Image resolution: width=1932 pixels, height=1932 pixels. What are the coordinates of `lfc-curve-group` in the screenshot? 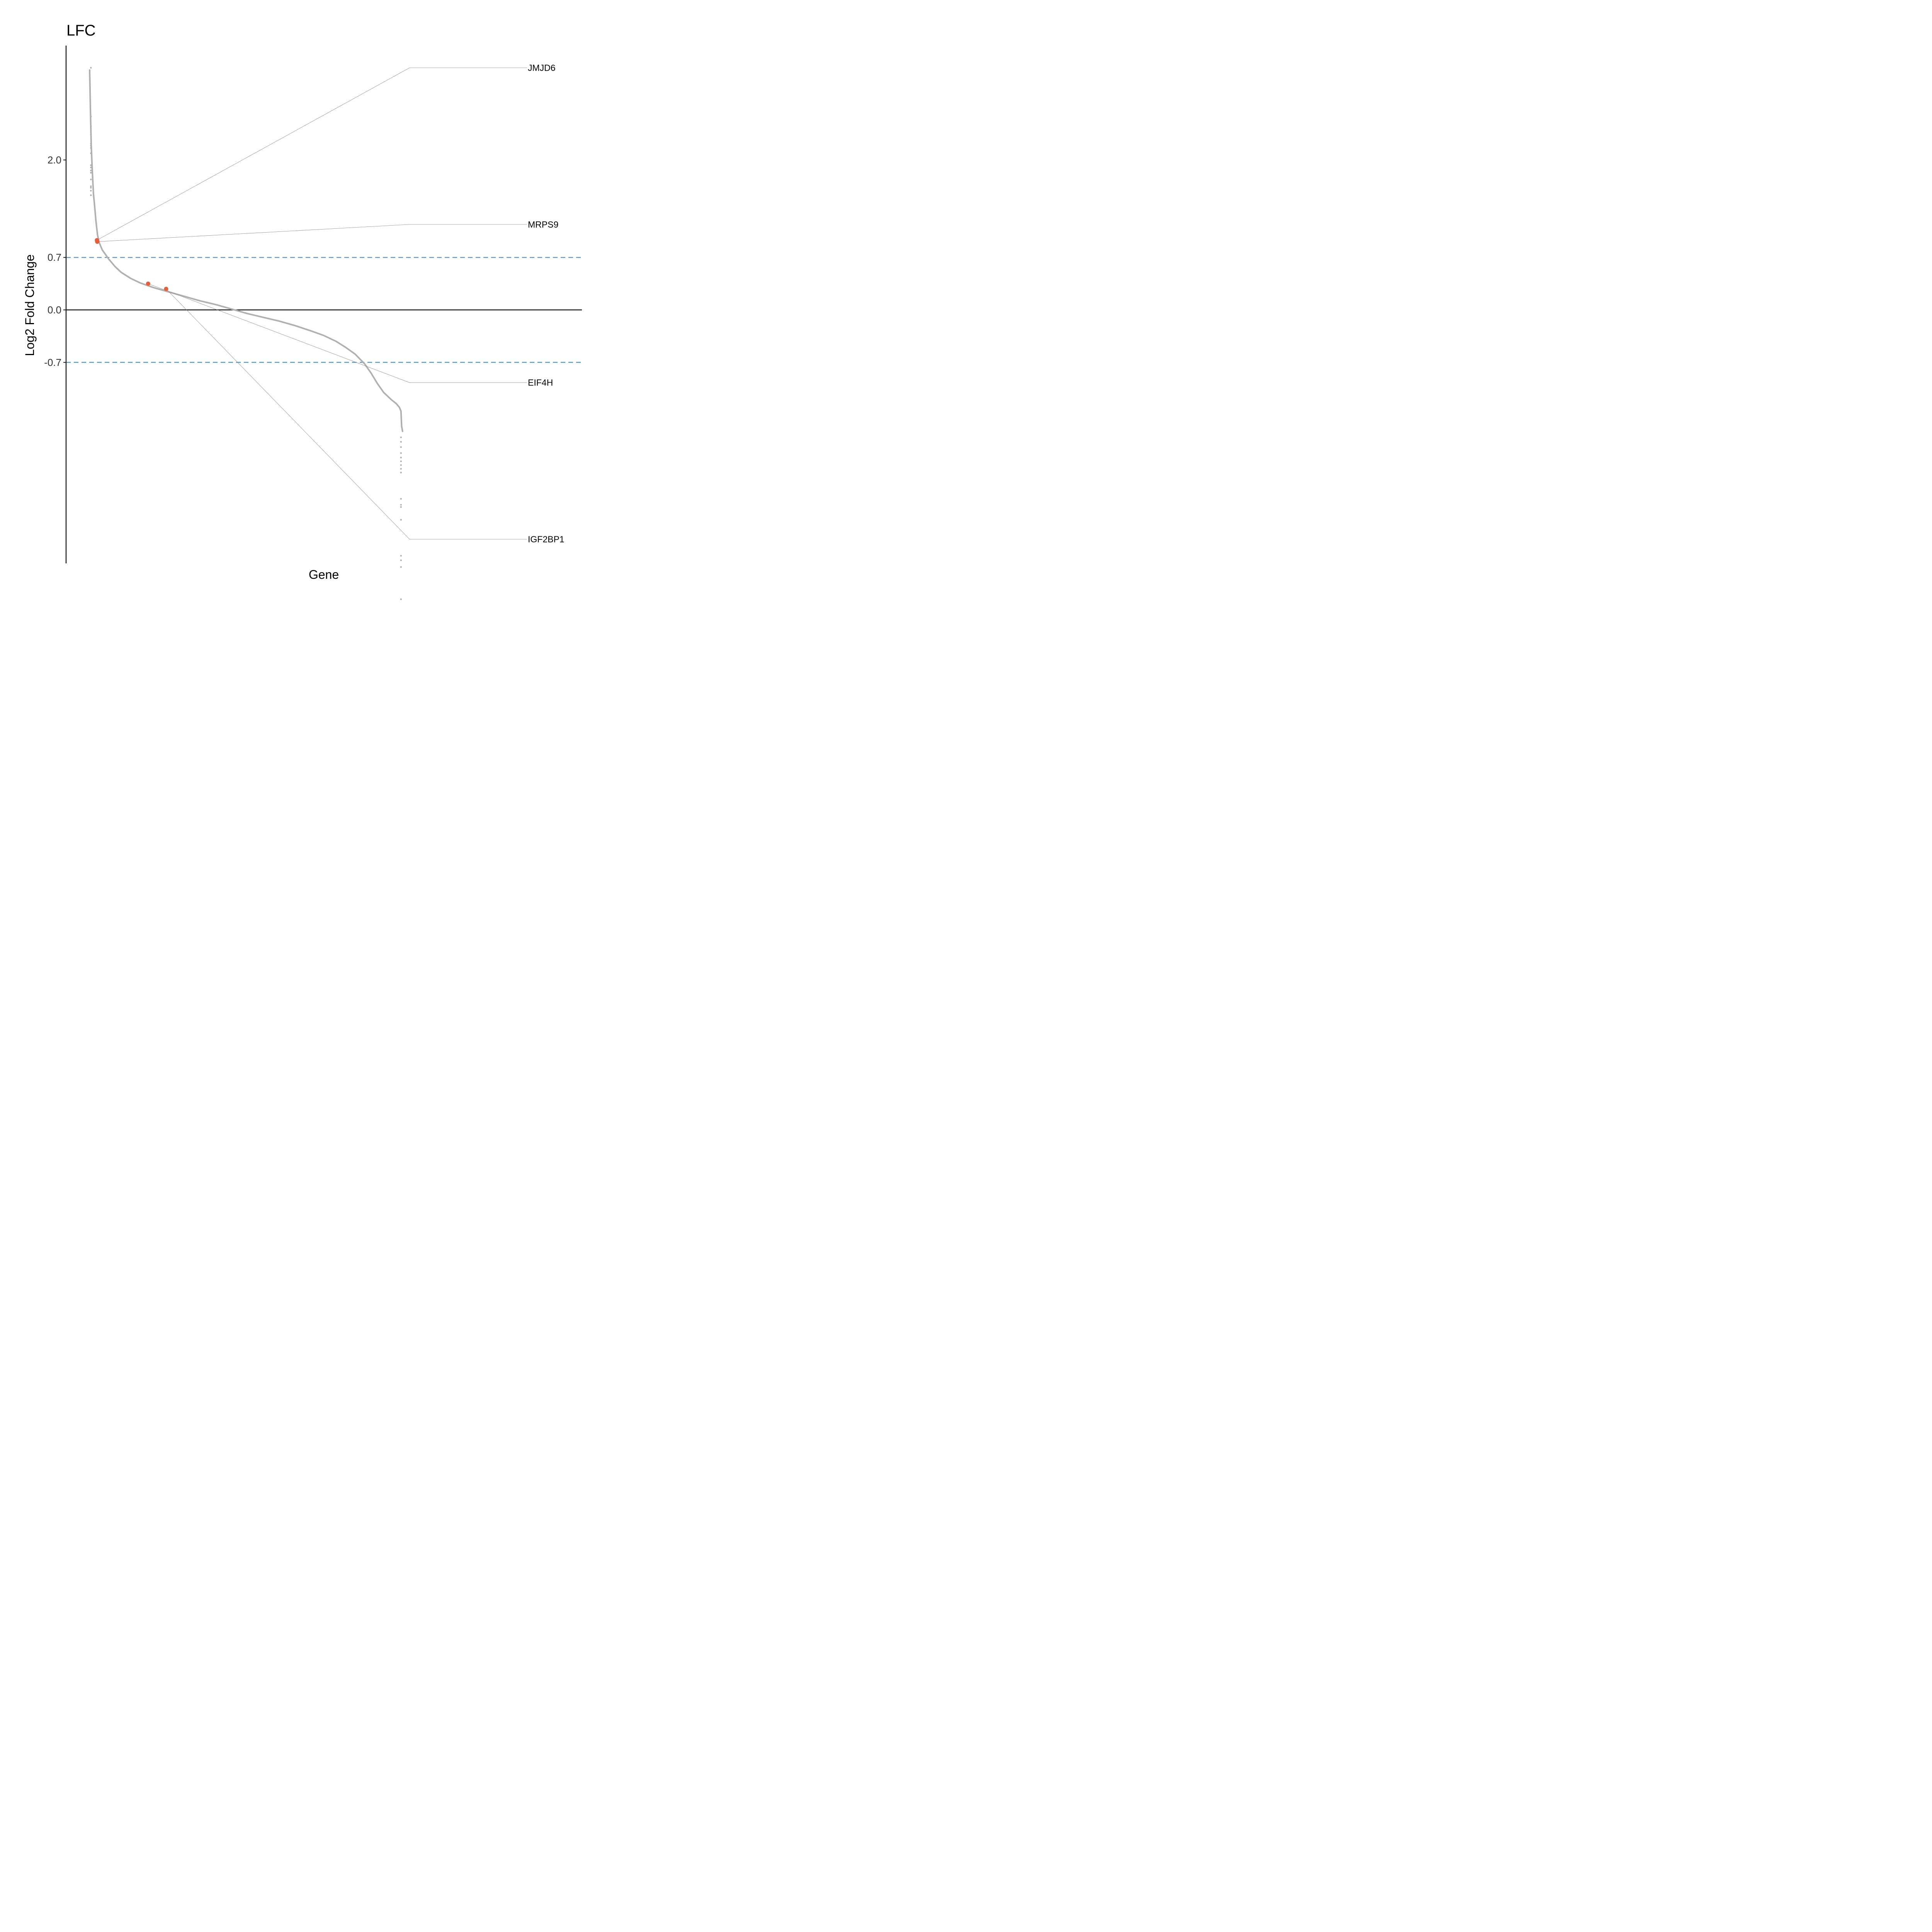 It's located at (246, 251).